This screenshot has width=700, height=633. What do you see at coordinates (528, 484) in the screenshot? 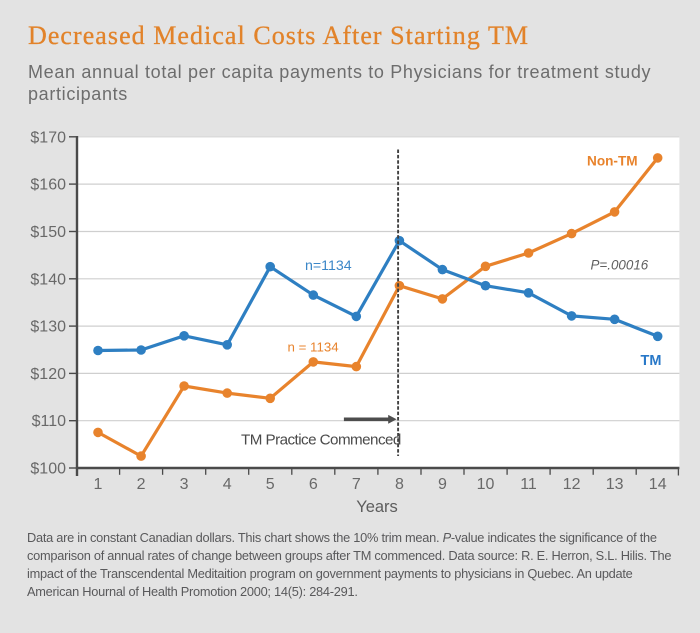
I see `svg-text: 11` at bounding box center [528, 484].